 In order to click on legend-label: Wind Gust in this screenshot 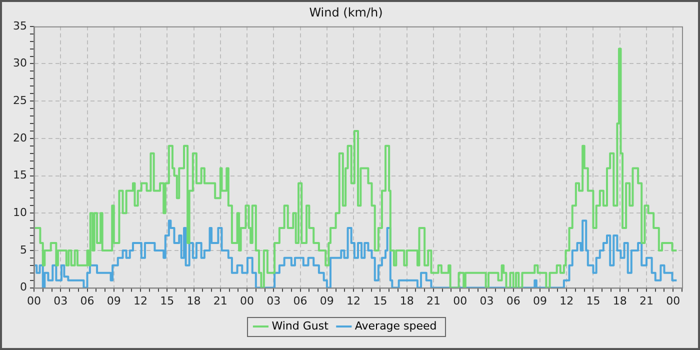, I will do `click(301, 325)`.